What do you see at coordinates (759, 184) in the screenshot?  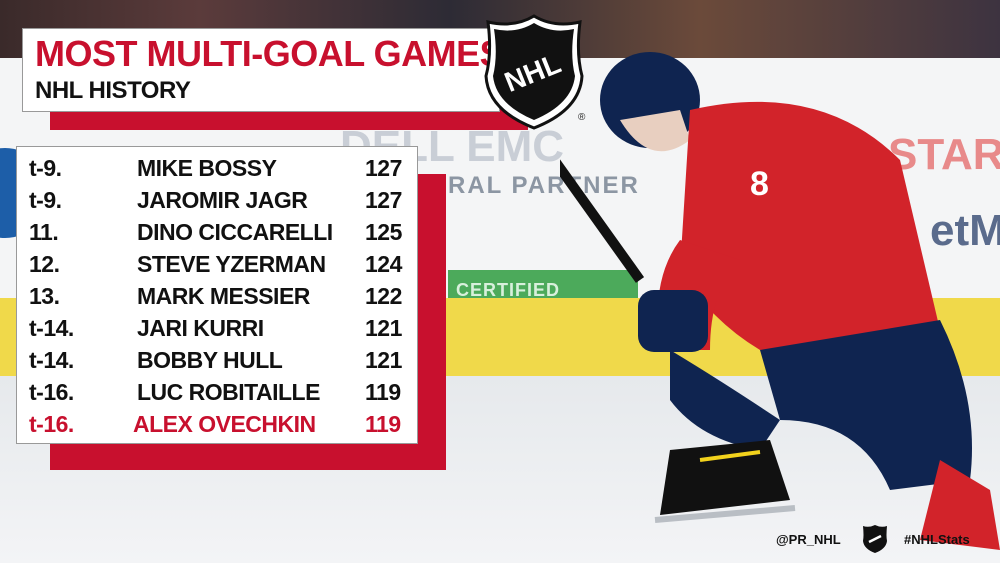 I see `jersey-number: 8` at bounding box center [759, 184].